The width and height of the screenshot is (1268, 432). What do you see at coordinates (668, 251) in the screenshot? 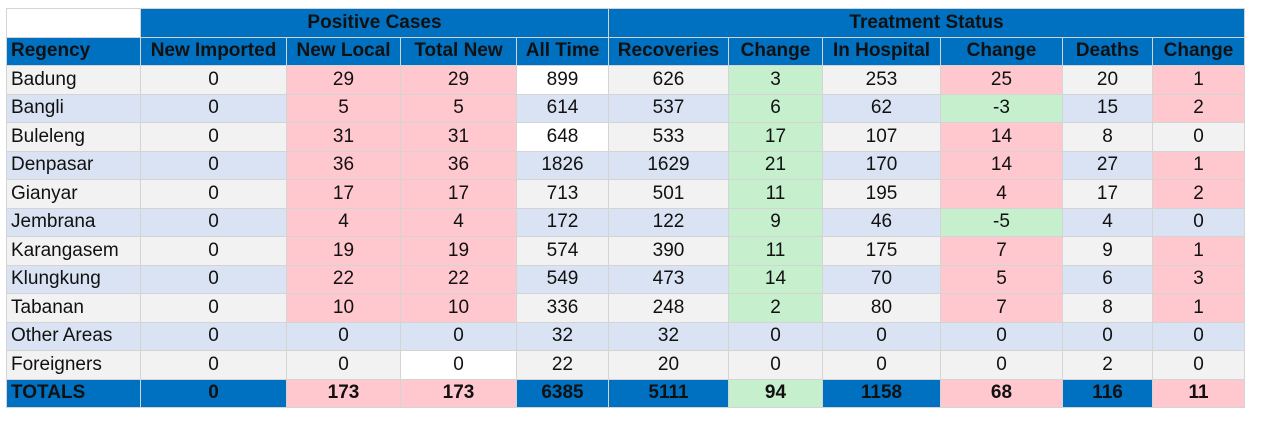
I see `value-cell: 390` at bounding box center [668, 251].